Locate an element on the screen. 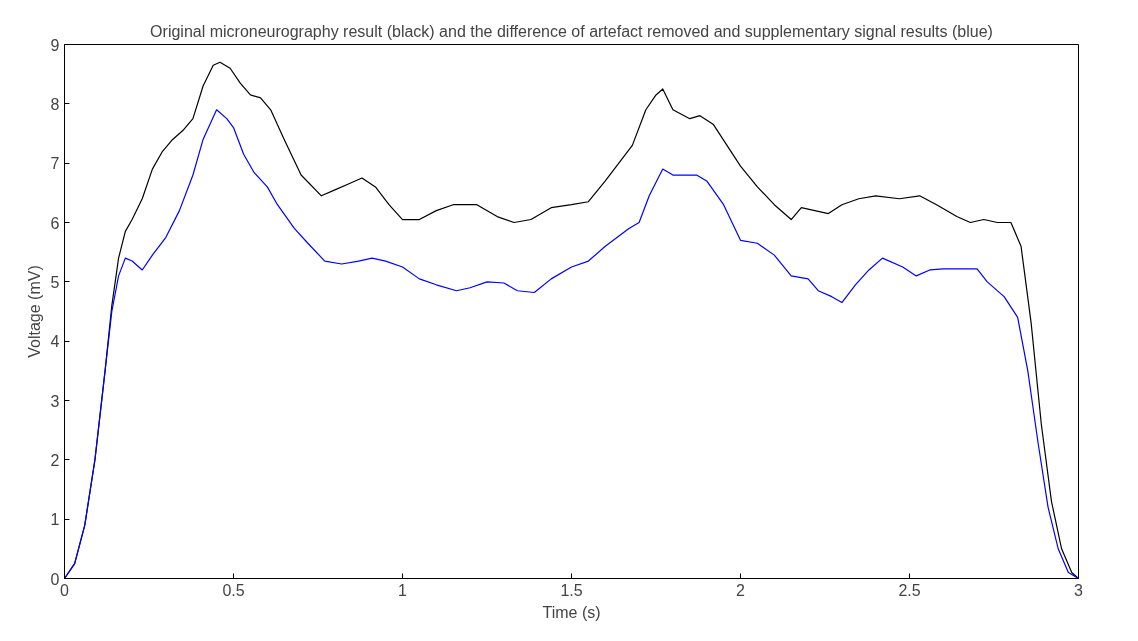 The image size is (1138, 641). y-tick-label: 5 is located at coordinates (55, 282).